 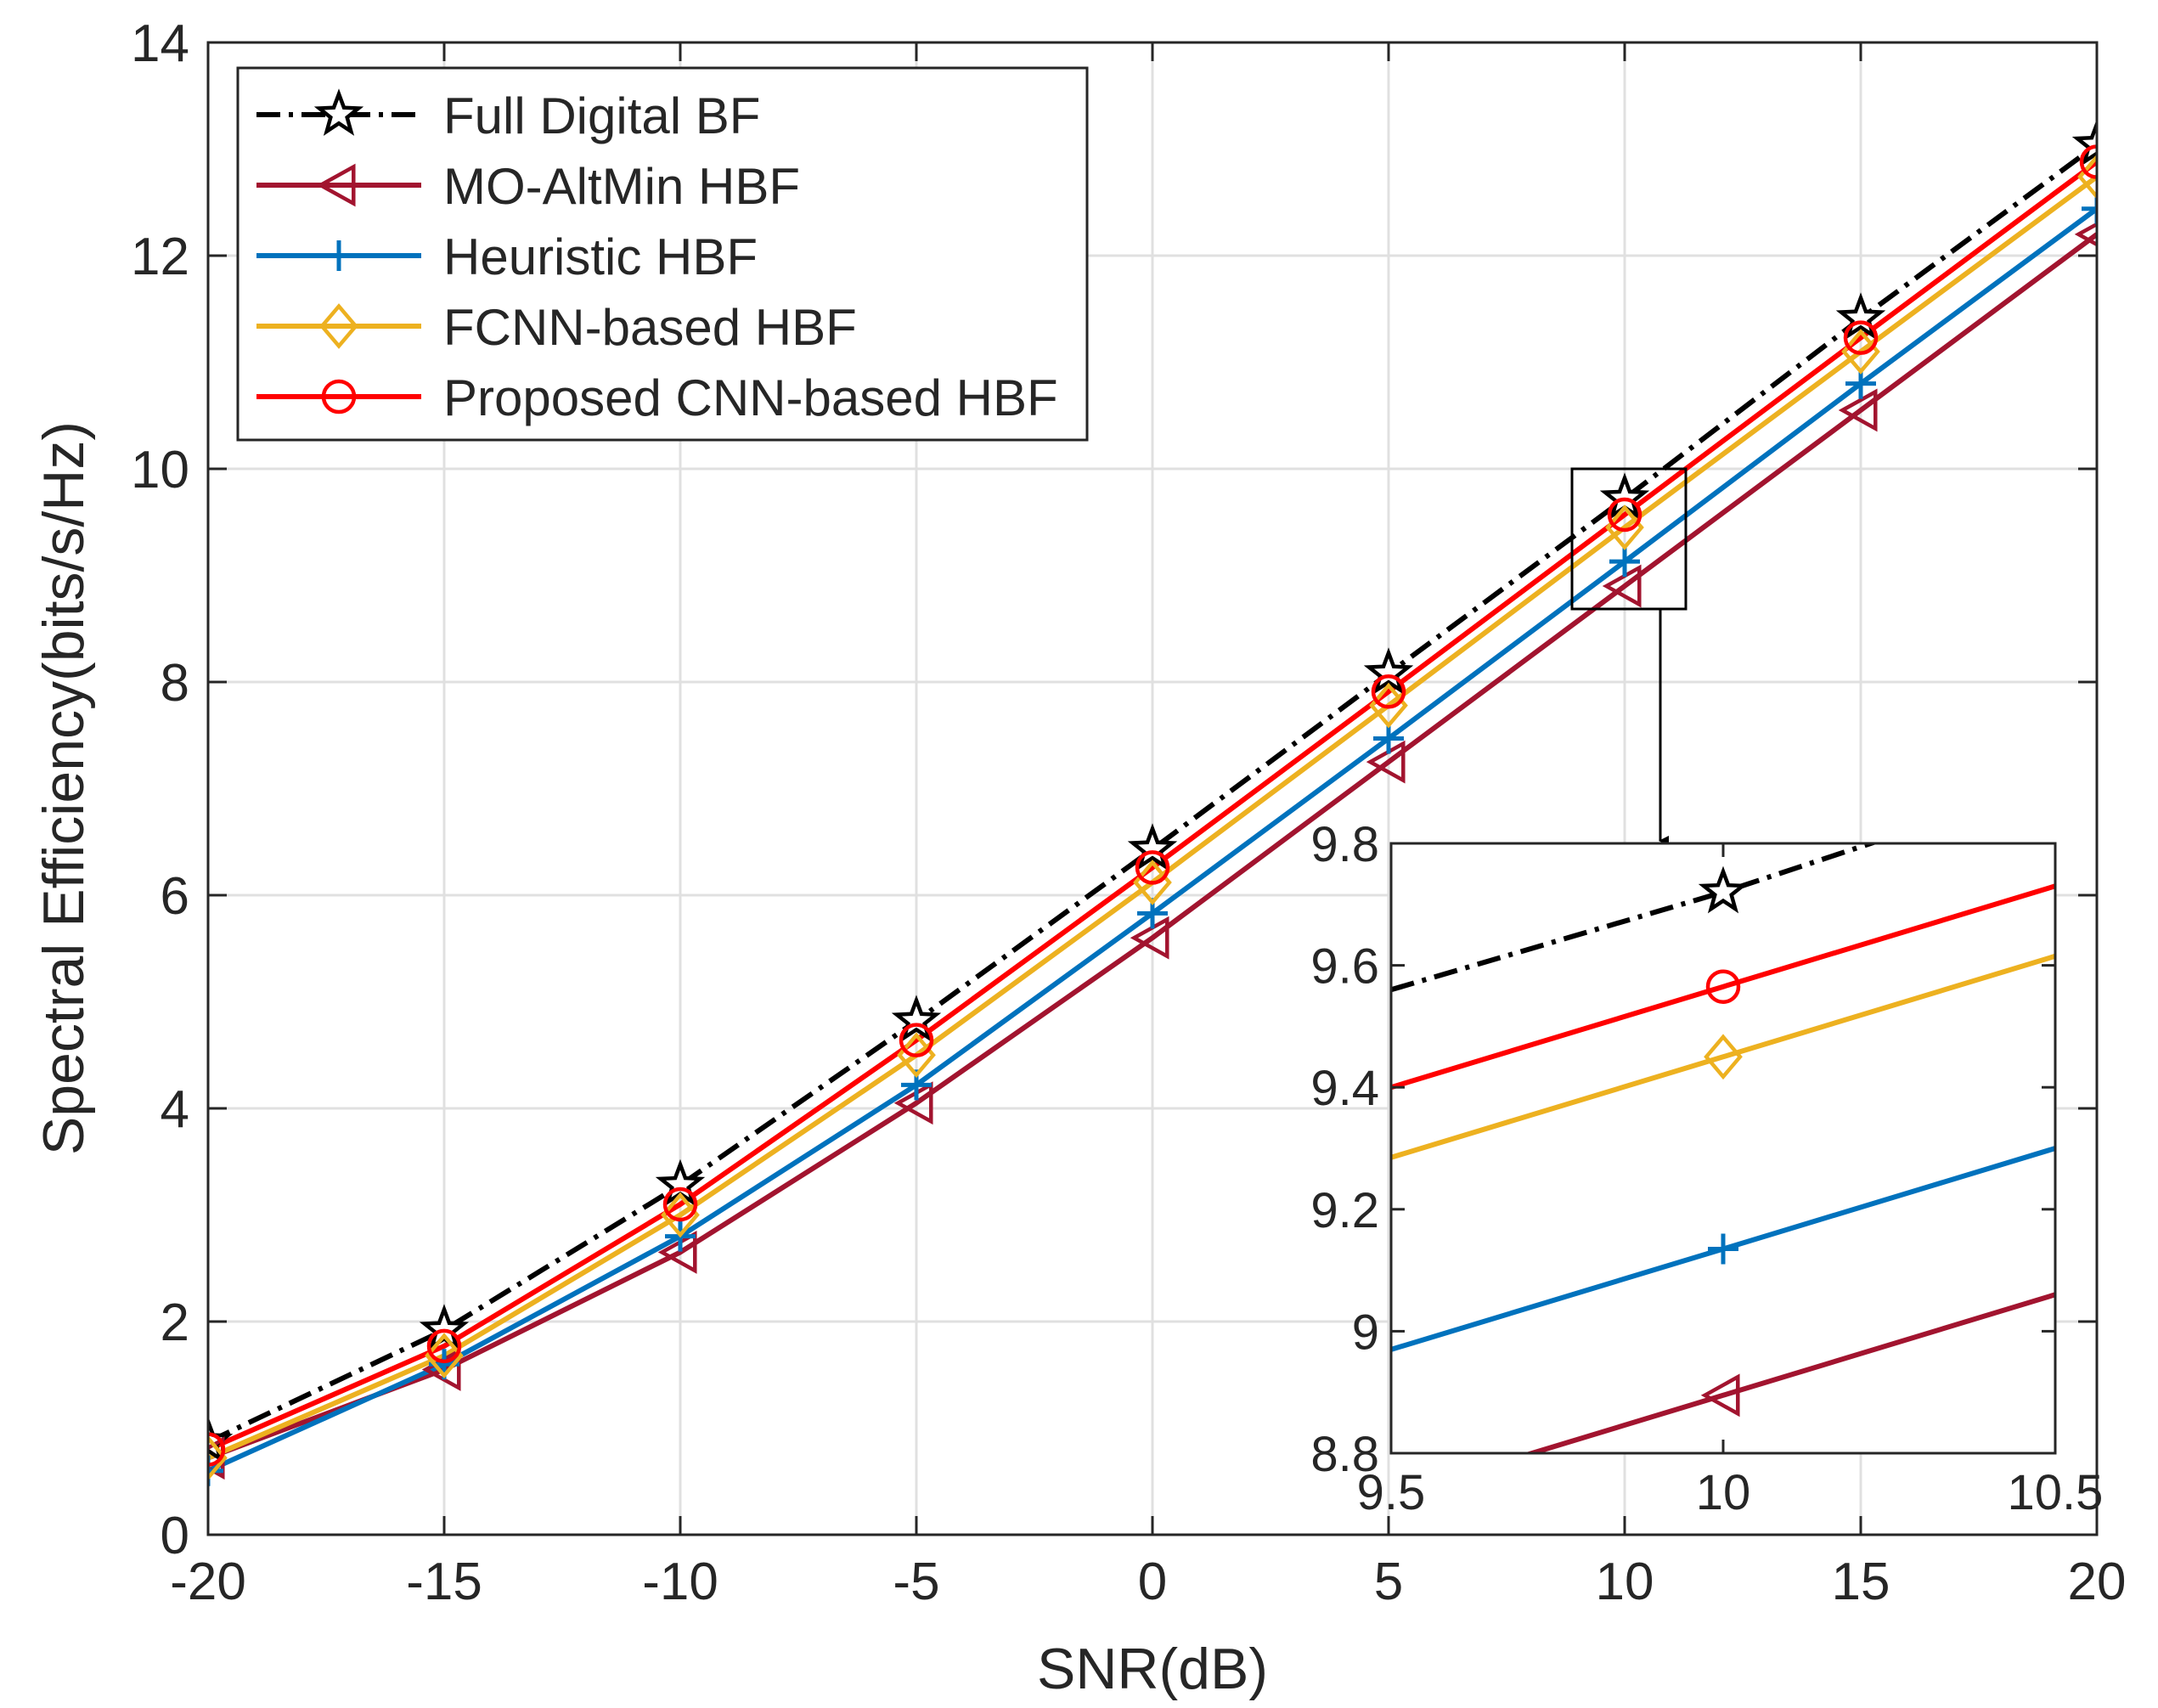 What do you see at coordinates (444, 1582) in the screenshot?
I see `x-tick-label: -15` at bounding box center [444, 1582].